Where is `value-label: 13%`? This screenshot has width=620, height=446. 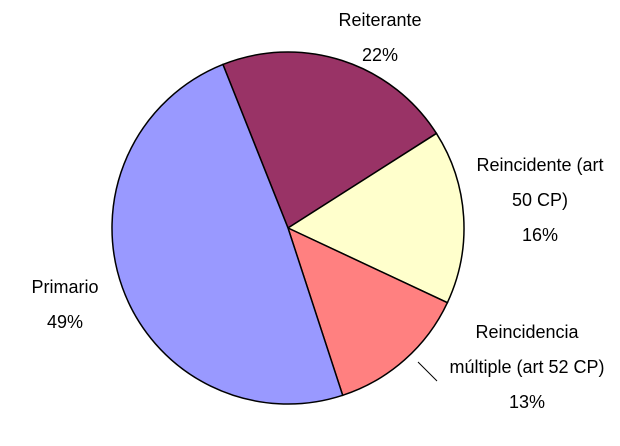
value-label: 13% is located at coordinates (527, 402).